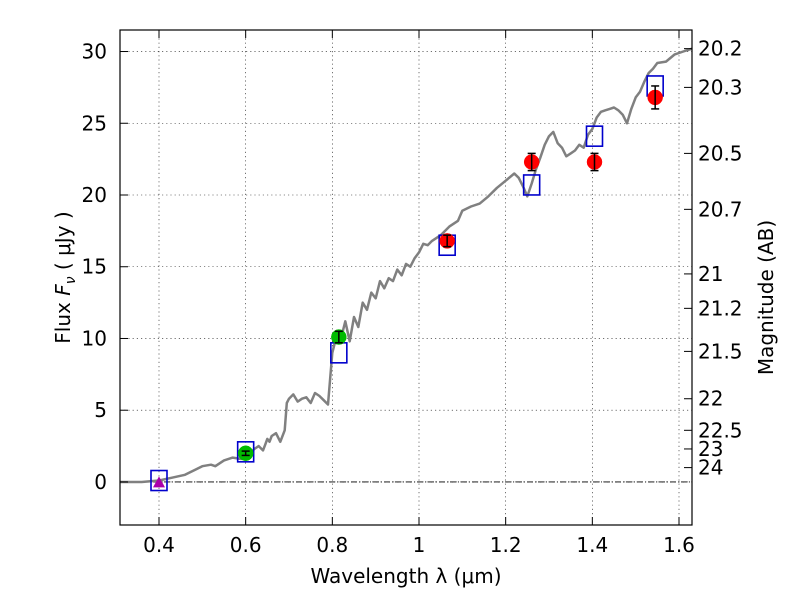 The height and width of the screenshot is (600, 800). Describe the element at coordinates (720, 308) in the screenshot. I see `y2-tick-label: 21.2` at that location.